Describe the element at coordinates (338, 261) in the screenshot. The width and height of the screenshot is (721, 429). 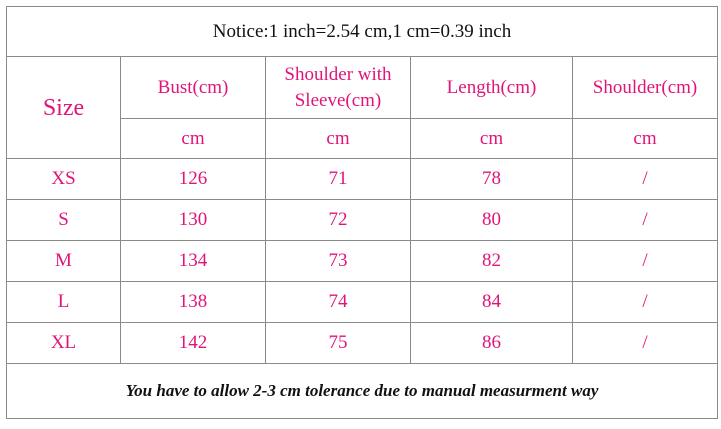
I see `measure-cell: 73` at that location.